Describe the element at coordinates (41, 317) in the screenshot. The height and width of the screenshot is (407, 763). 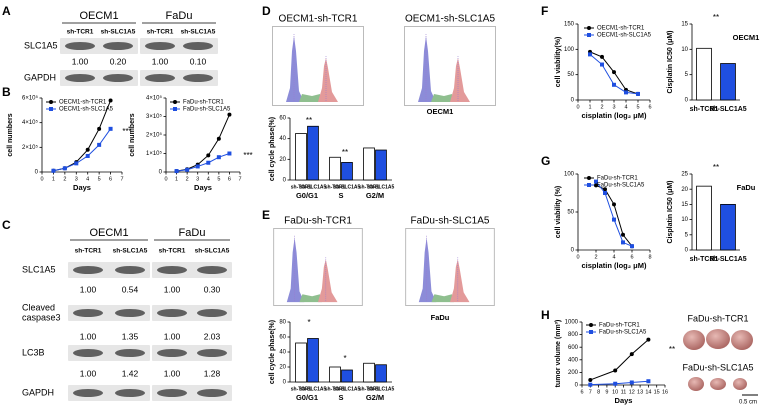
I see `row-label: caspase3` at that location.